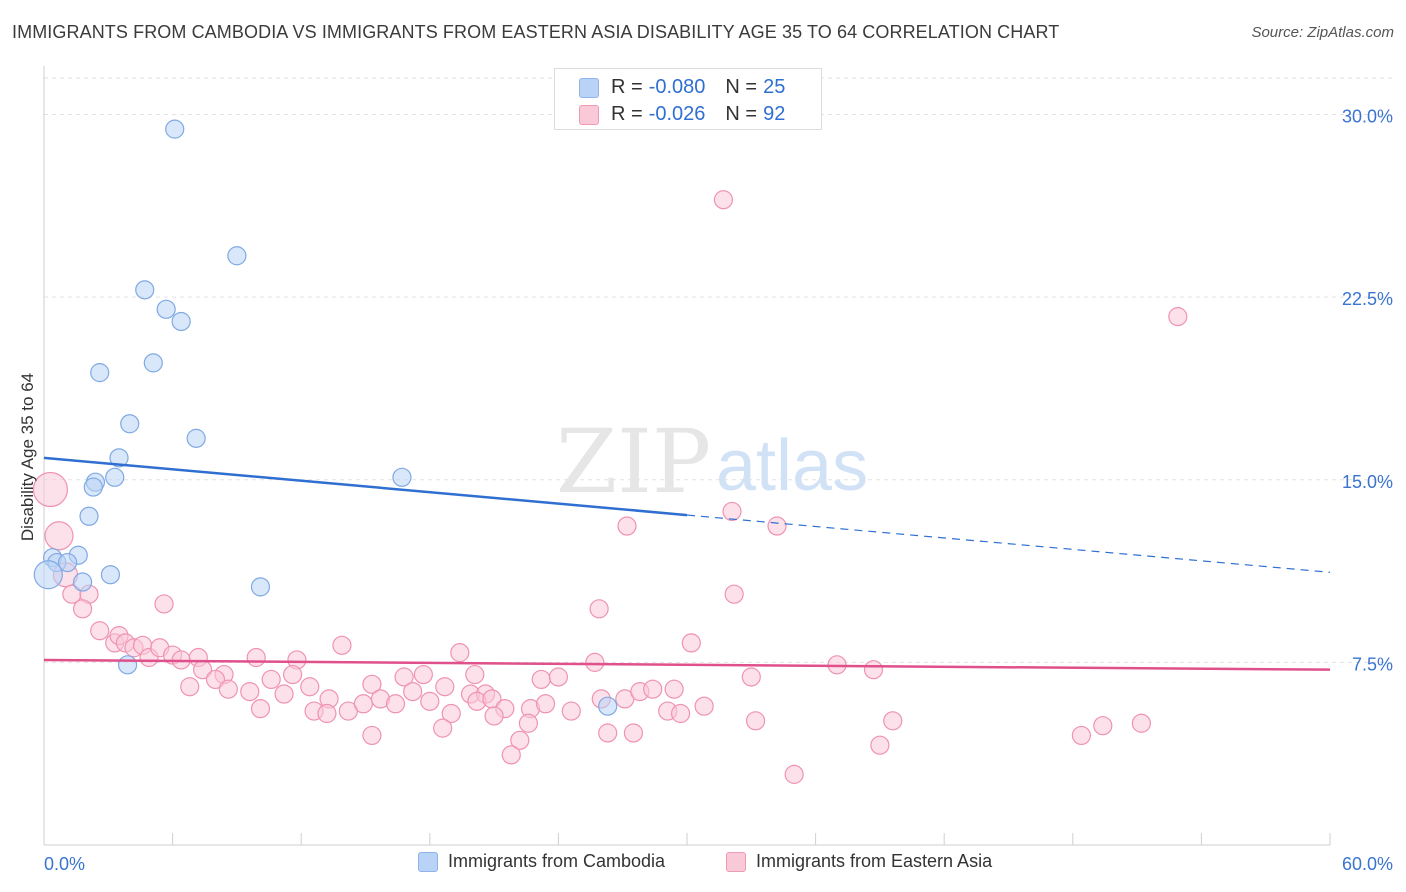  I want to click on legend-item-cambodia: Immigrants from Cambodia, so click(541, 861).